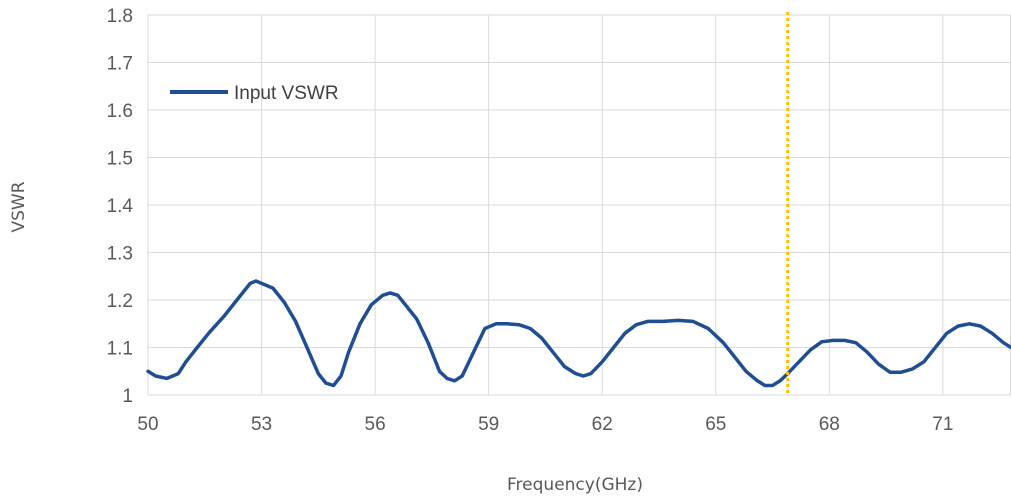 The height and width of the screenshot is (500, 1011). What do you see at coordinates (19, 206) in the screenshot?
I see `y-axis-title: VSWR` at bounding box center [19, 206].